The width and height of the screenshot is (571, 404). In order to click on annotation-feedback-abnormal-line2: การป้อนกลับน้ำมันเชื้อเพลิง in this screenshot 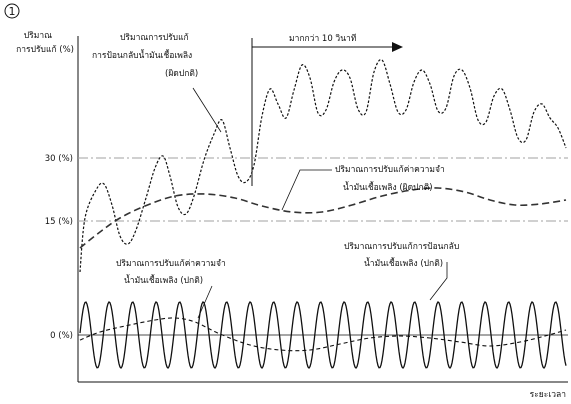, I will do `click(142, 55)`.